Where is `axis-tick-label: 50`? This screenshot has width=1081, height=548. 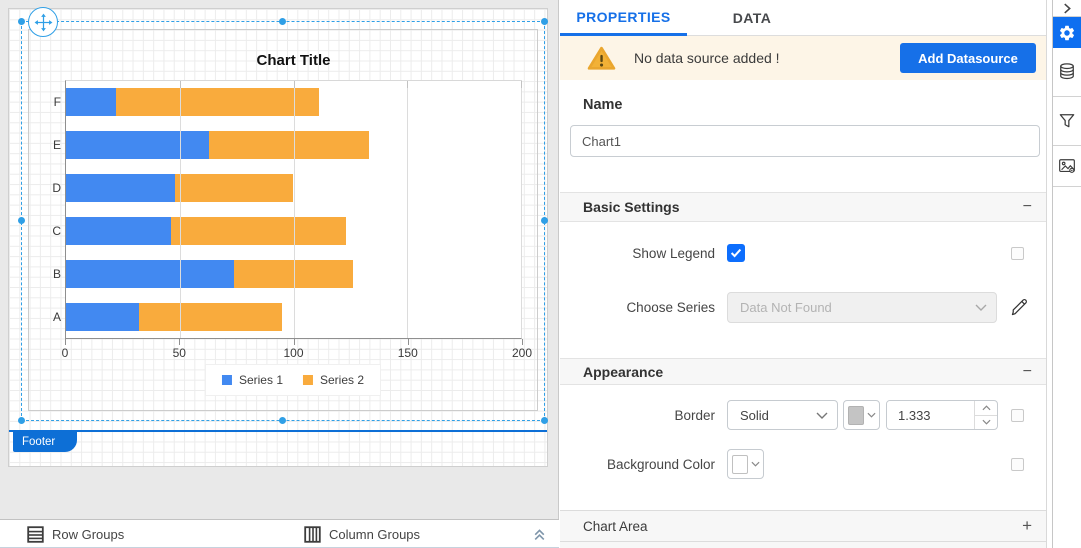 axis-tick-label: 50 is located at coordinates (179, 353).